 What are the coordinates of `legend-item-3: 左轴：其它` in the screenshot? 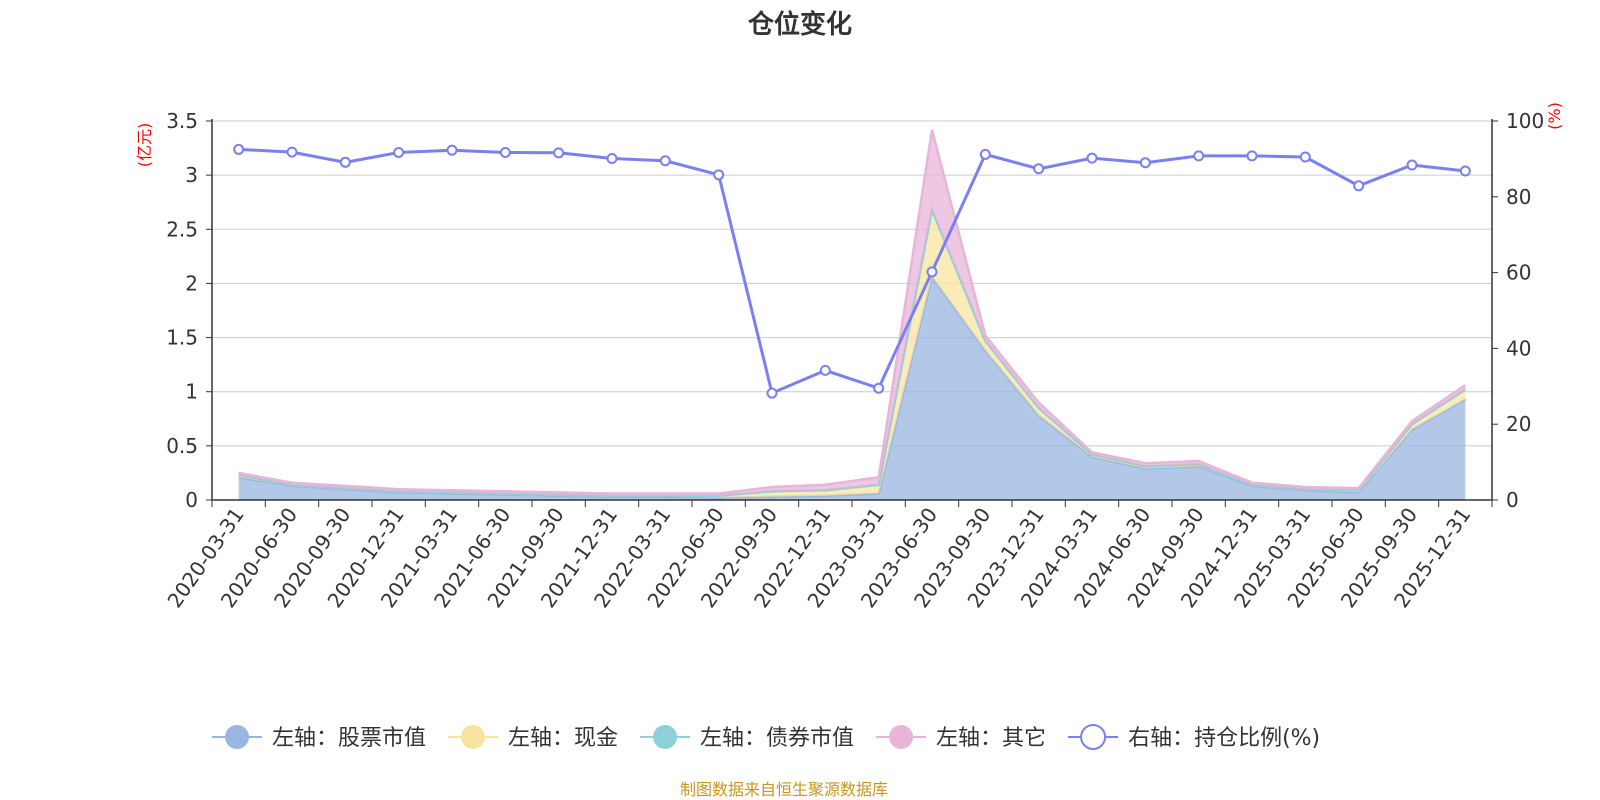 It's located at (961, 738).